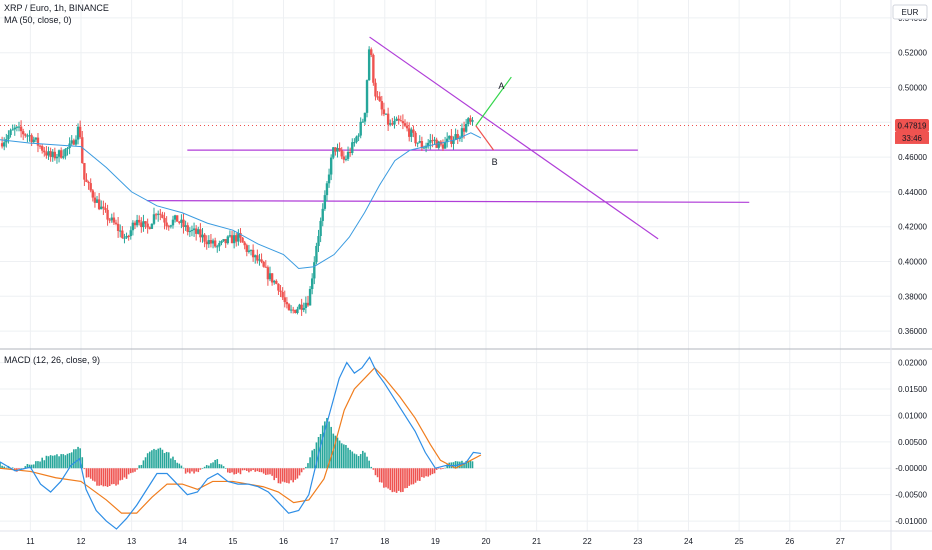 The image size is (932, 550). What do you see at coordinates (789, 541) in the screenshot?
I see `time-tick-label: 26` at bounding box center [789, 541].